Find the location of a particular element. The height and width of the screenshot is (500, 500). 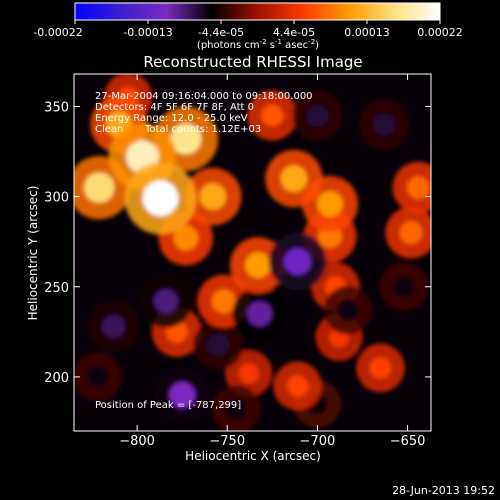

y-tick-label: 200 is located at coordinates (56, 378).